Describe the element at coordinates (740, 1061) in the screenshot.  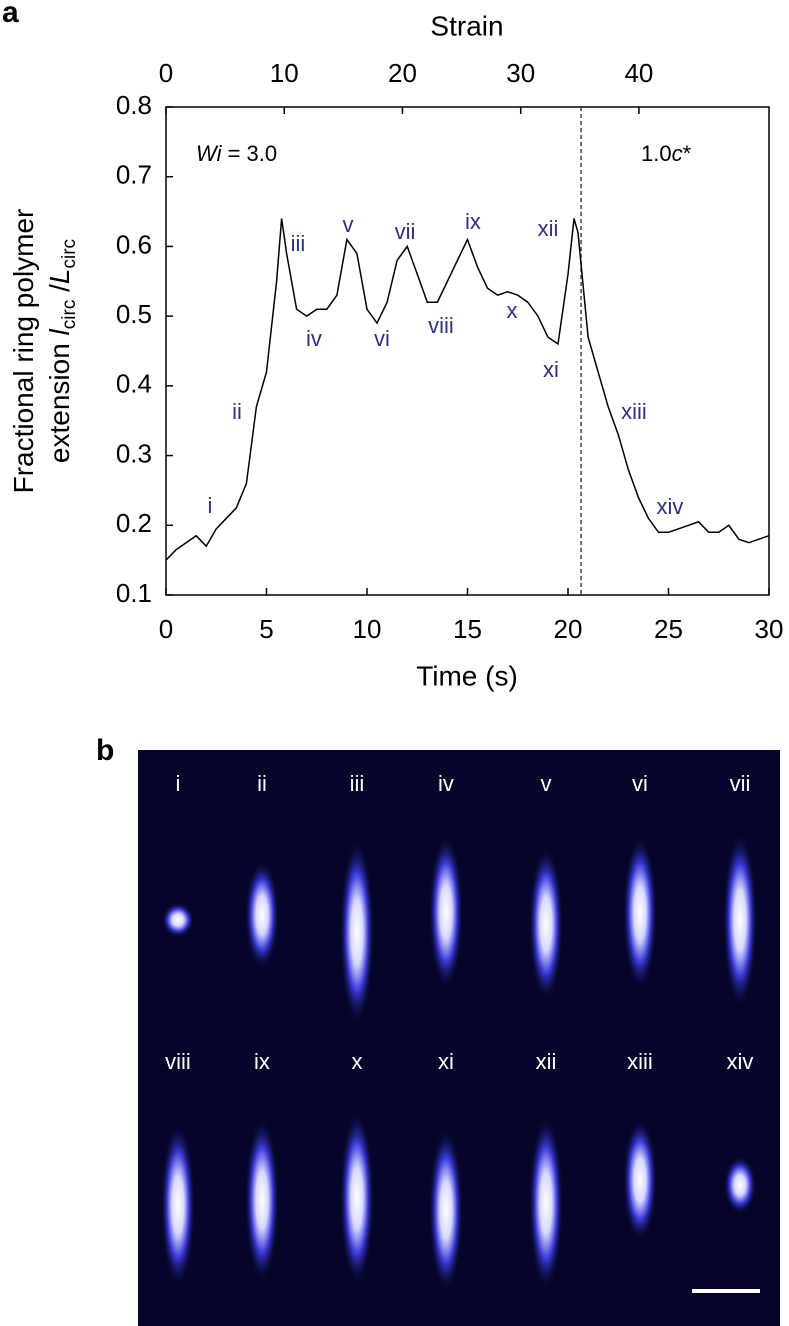
I see `frame-label: xiv` at that location.